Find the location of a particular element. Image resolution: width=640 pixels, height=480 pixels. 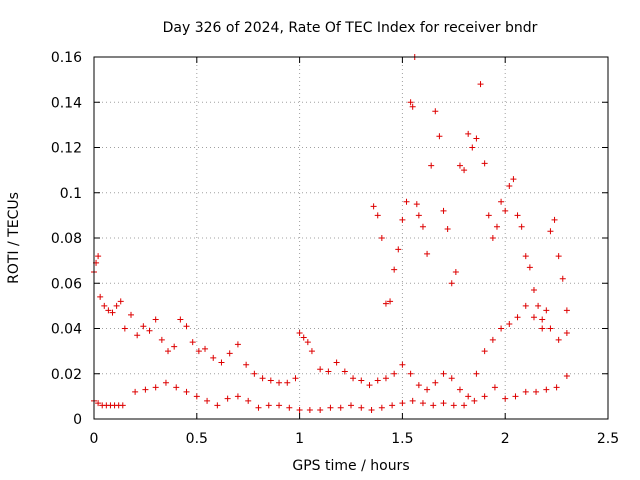

x-tick-label: 1.5 is located at coordinates (402, 439).